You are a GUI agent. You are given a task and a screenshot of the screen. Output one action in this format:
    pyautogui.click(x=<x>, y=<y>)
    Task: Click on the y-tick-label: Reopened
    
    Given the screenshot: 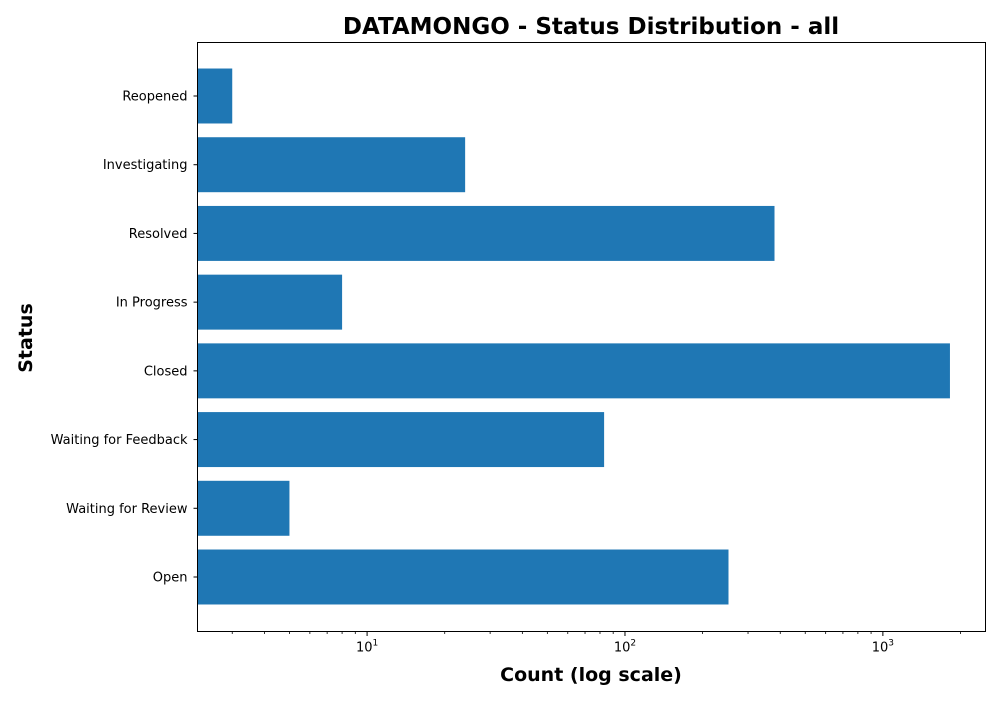 What is the action you would take?
    pyautogui.click(x=154, y=97)
    